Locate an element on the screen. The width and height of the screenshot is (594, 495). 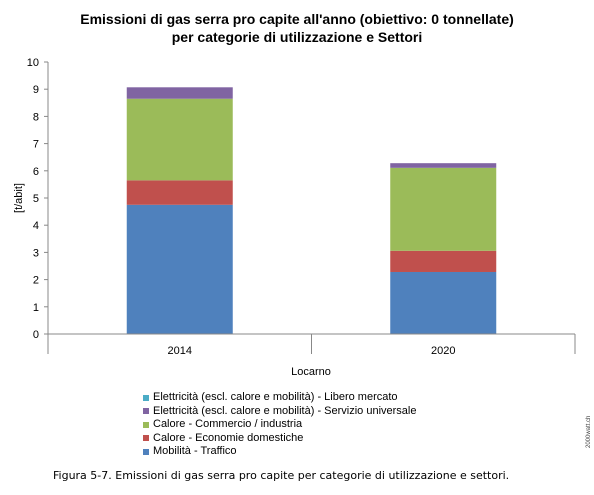
x-axis-ticks: 2014 2020 is located at coordinates (311, 345).